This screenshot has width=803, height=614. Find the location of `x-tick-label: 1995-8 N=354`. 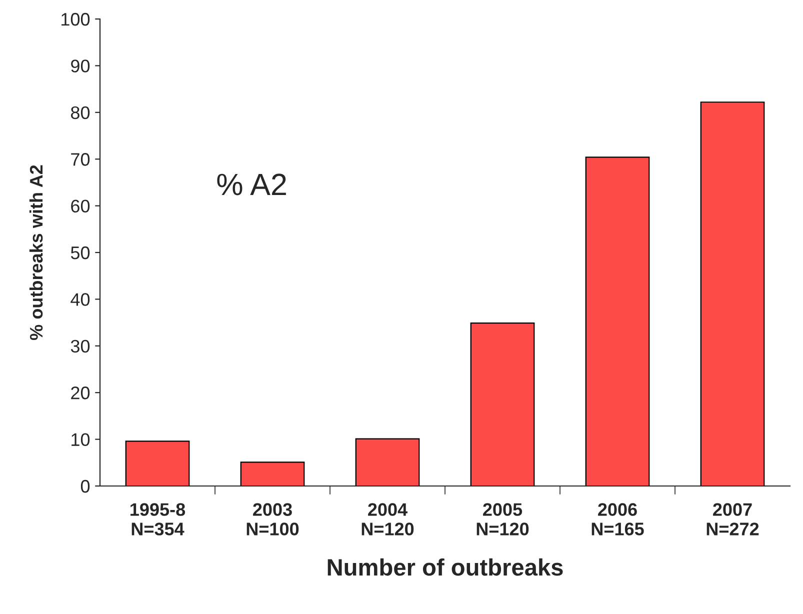

x-tick-label: 1995-8 N=354 is located at coordinates (158, 519).